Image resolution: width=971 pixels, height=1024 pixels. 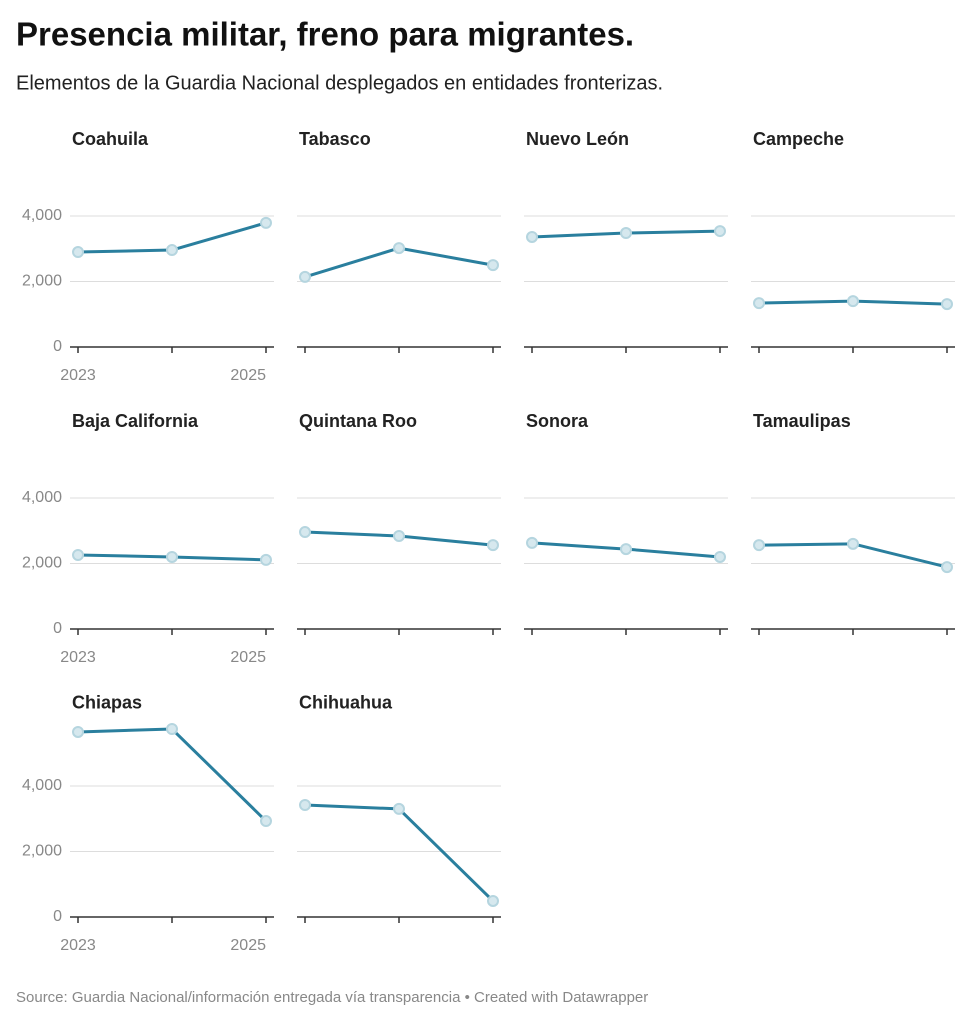 I want to click on panel-title: Coahuila, so click(x=110, y=139).